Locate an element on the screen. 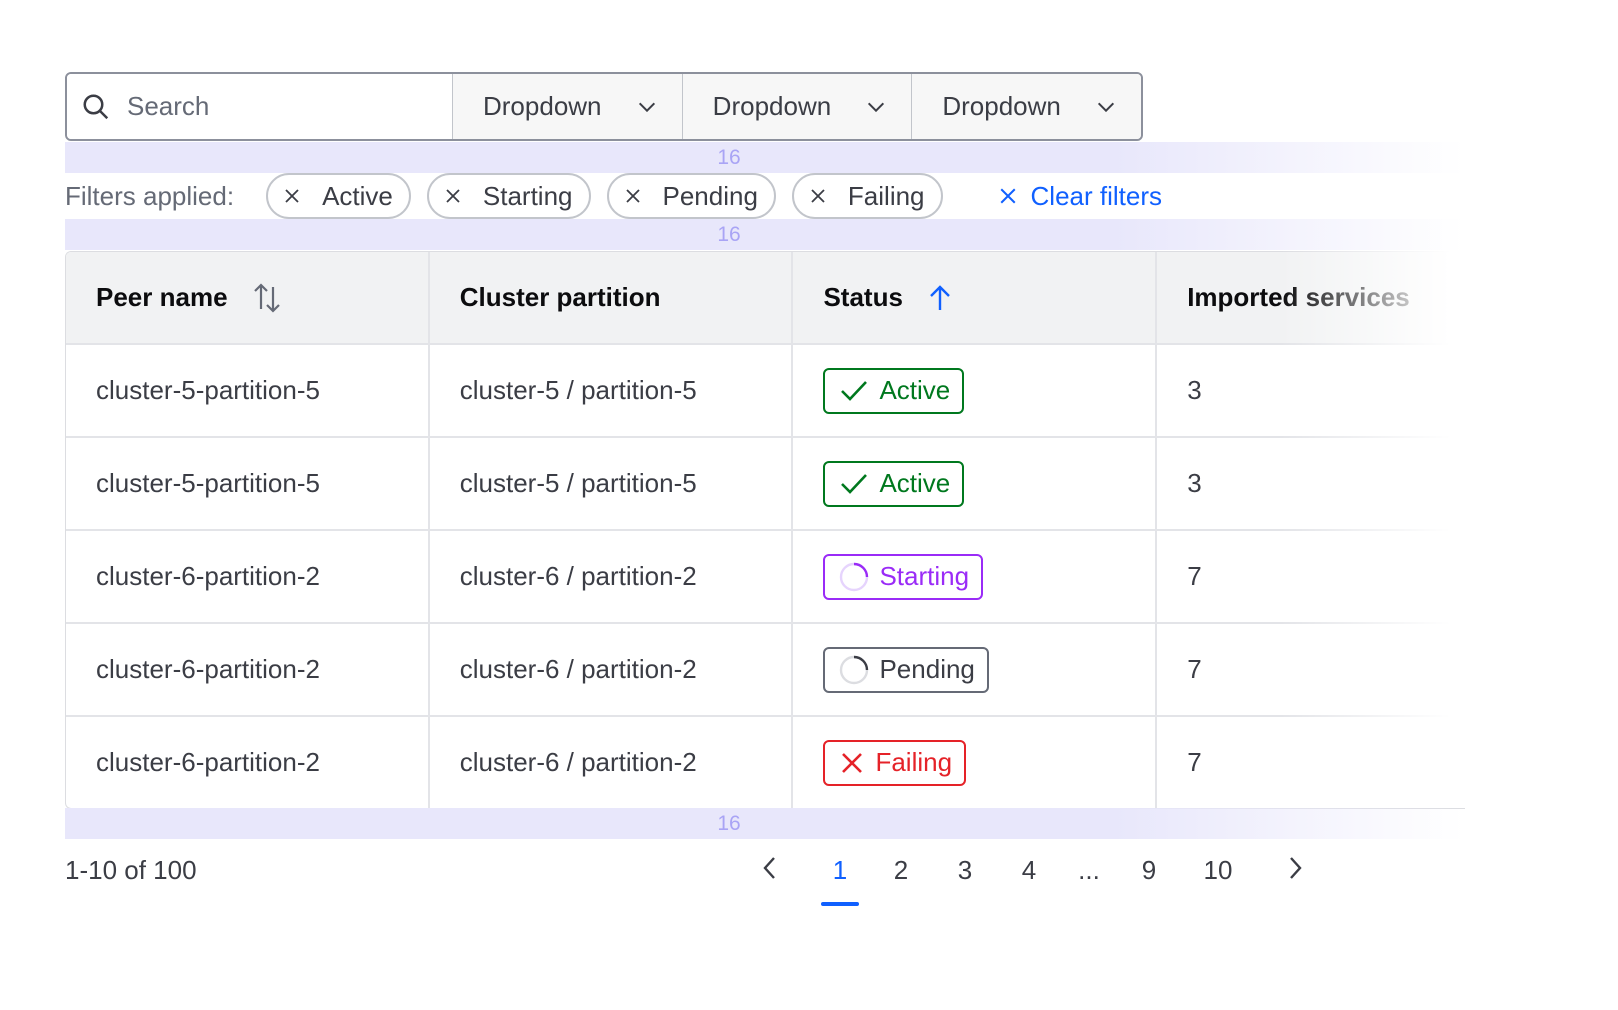  page-number: 4 is located at coordinates (1029, 870).